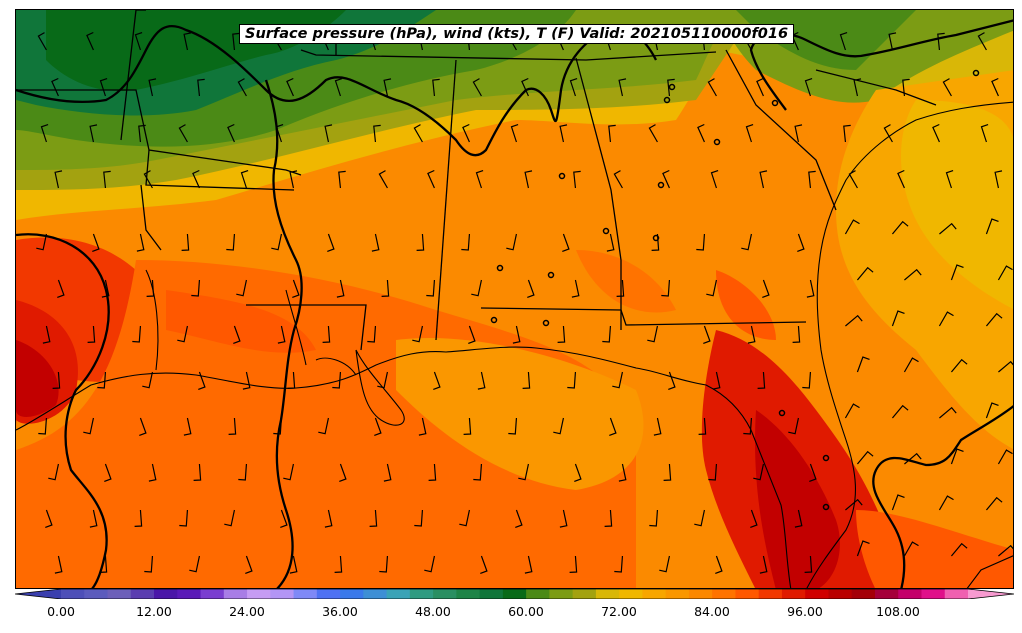  Describe the element at coordinates (247, 611) in the screenshot. I see `colorbar-tick-label: 24.00` at that location.